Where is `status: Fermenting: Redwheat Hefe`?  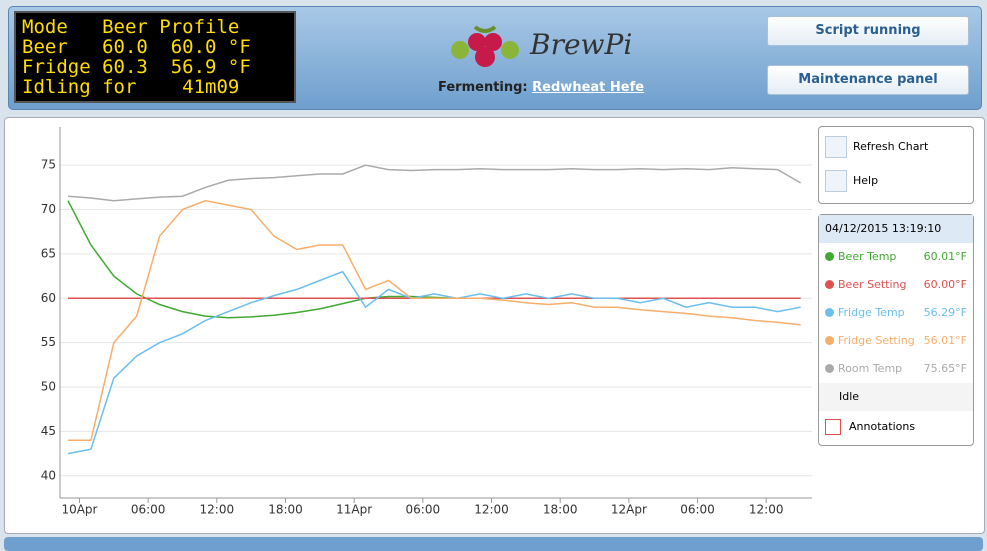 status: Fermenting: Redwheat Hefe is located at coordinates (541, 87).